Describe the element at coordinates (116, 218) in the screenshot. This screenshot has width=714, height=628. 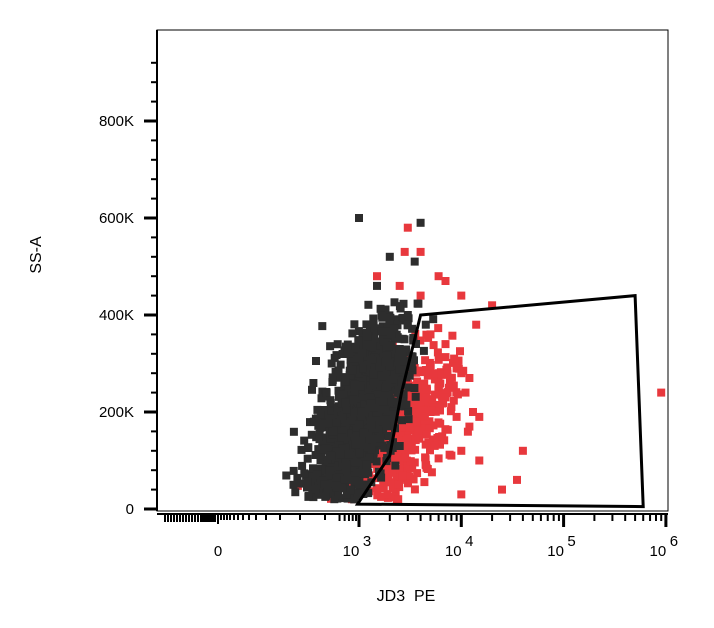
I see `y-tick-label: 600K` at that location.